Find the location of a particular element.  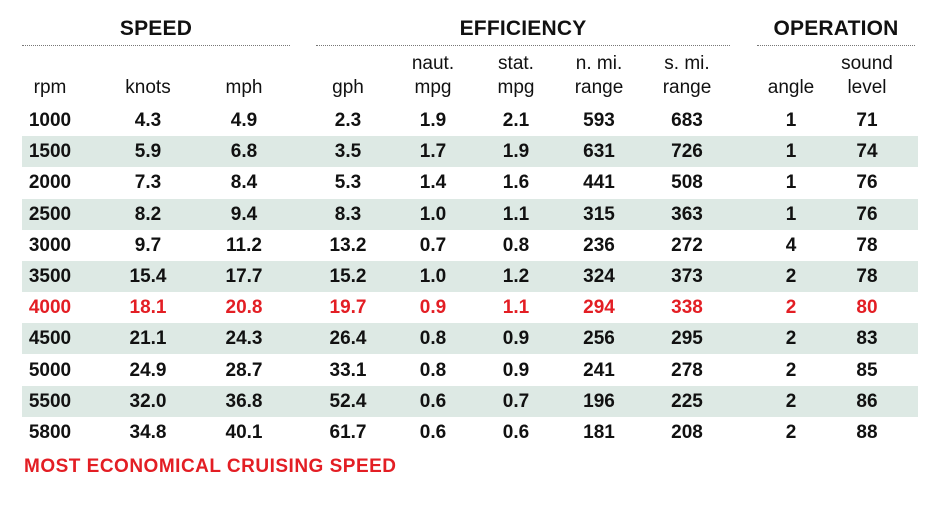

cell-sound-level: 80 is located at coordinates (867, 308).